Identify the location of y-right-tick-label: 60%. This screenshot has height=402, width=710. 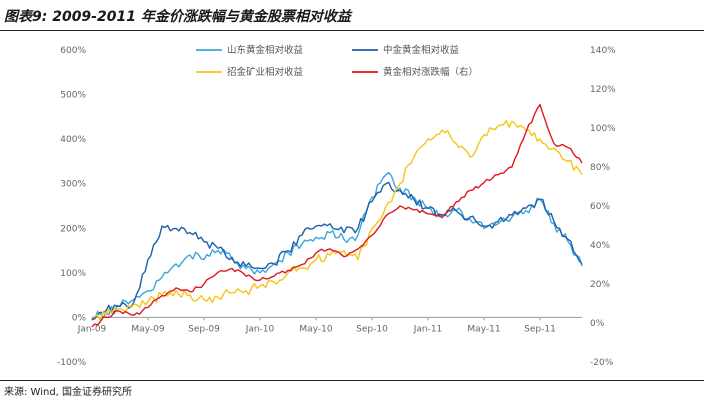
(600, 207).